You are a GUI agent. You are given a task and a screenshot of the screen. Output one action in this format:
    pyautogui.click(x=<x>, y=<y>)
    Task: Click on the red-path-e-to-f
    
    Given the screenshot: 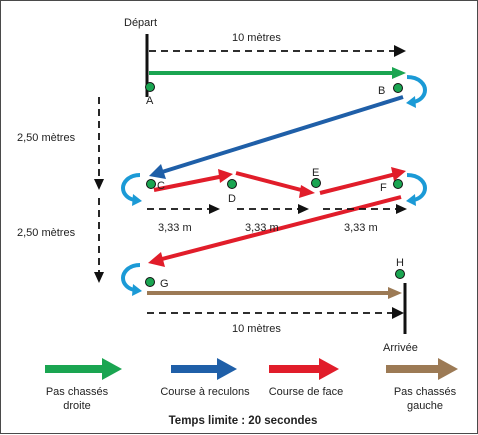 What is the action you would take?
    pyautogui.click(x=358, y=183)
    